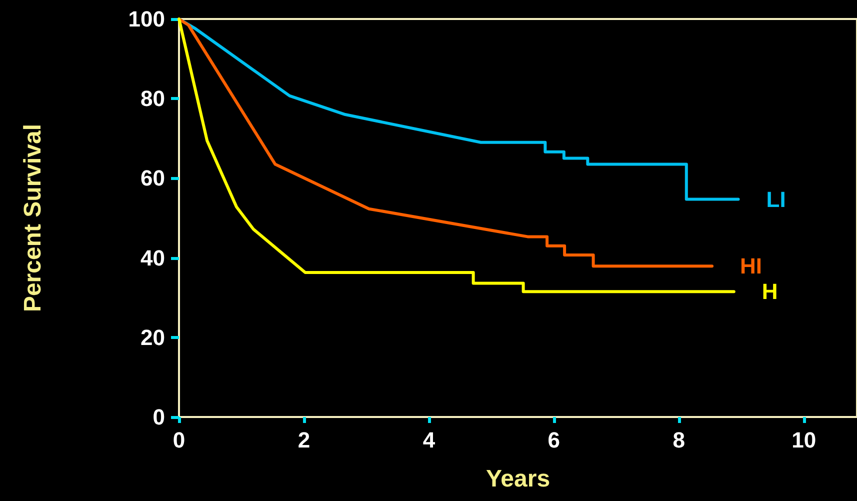  Describe the element at coordinates (304, 440) in the screenshot. I see `x-tick-label: 2` at that location.